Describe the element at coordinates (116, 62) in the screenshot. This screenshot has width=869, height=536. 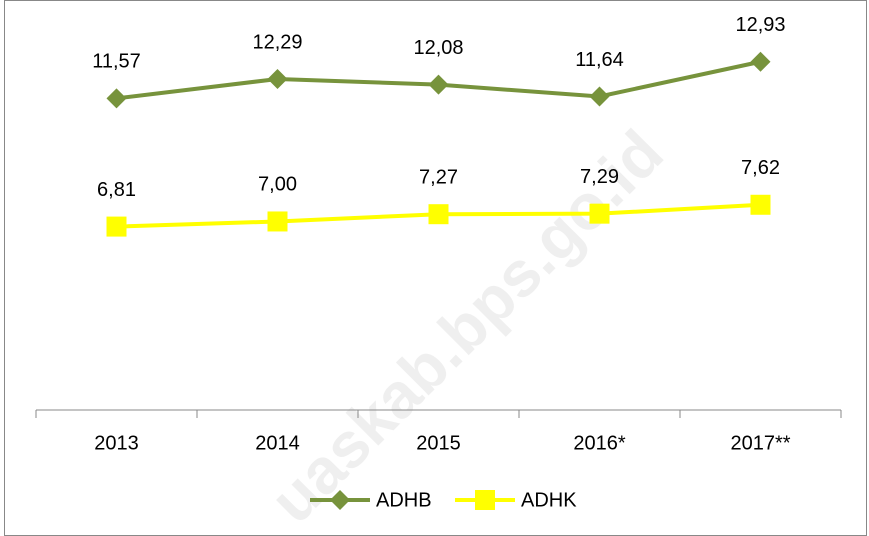
I see `data-label: 11,57` at that location.